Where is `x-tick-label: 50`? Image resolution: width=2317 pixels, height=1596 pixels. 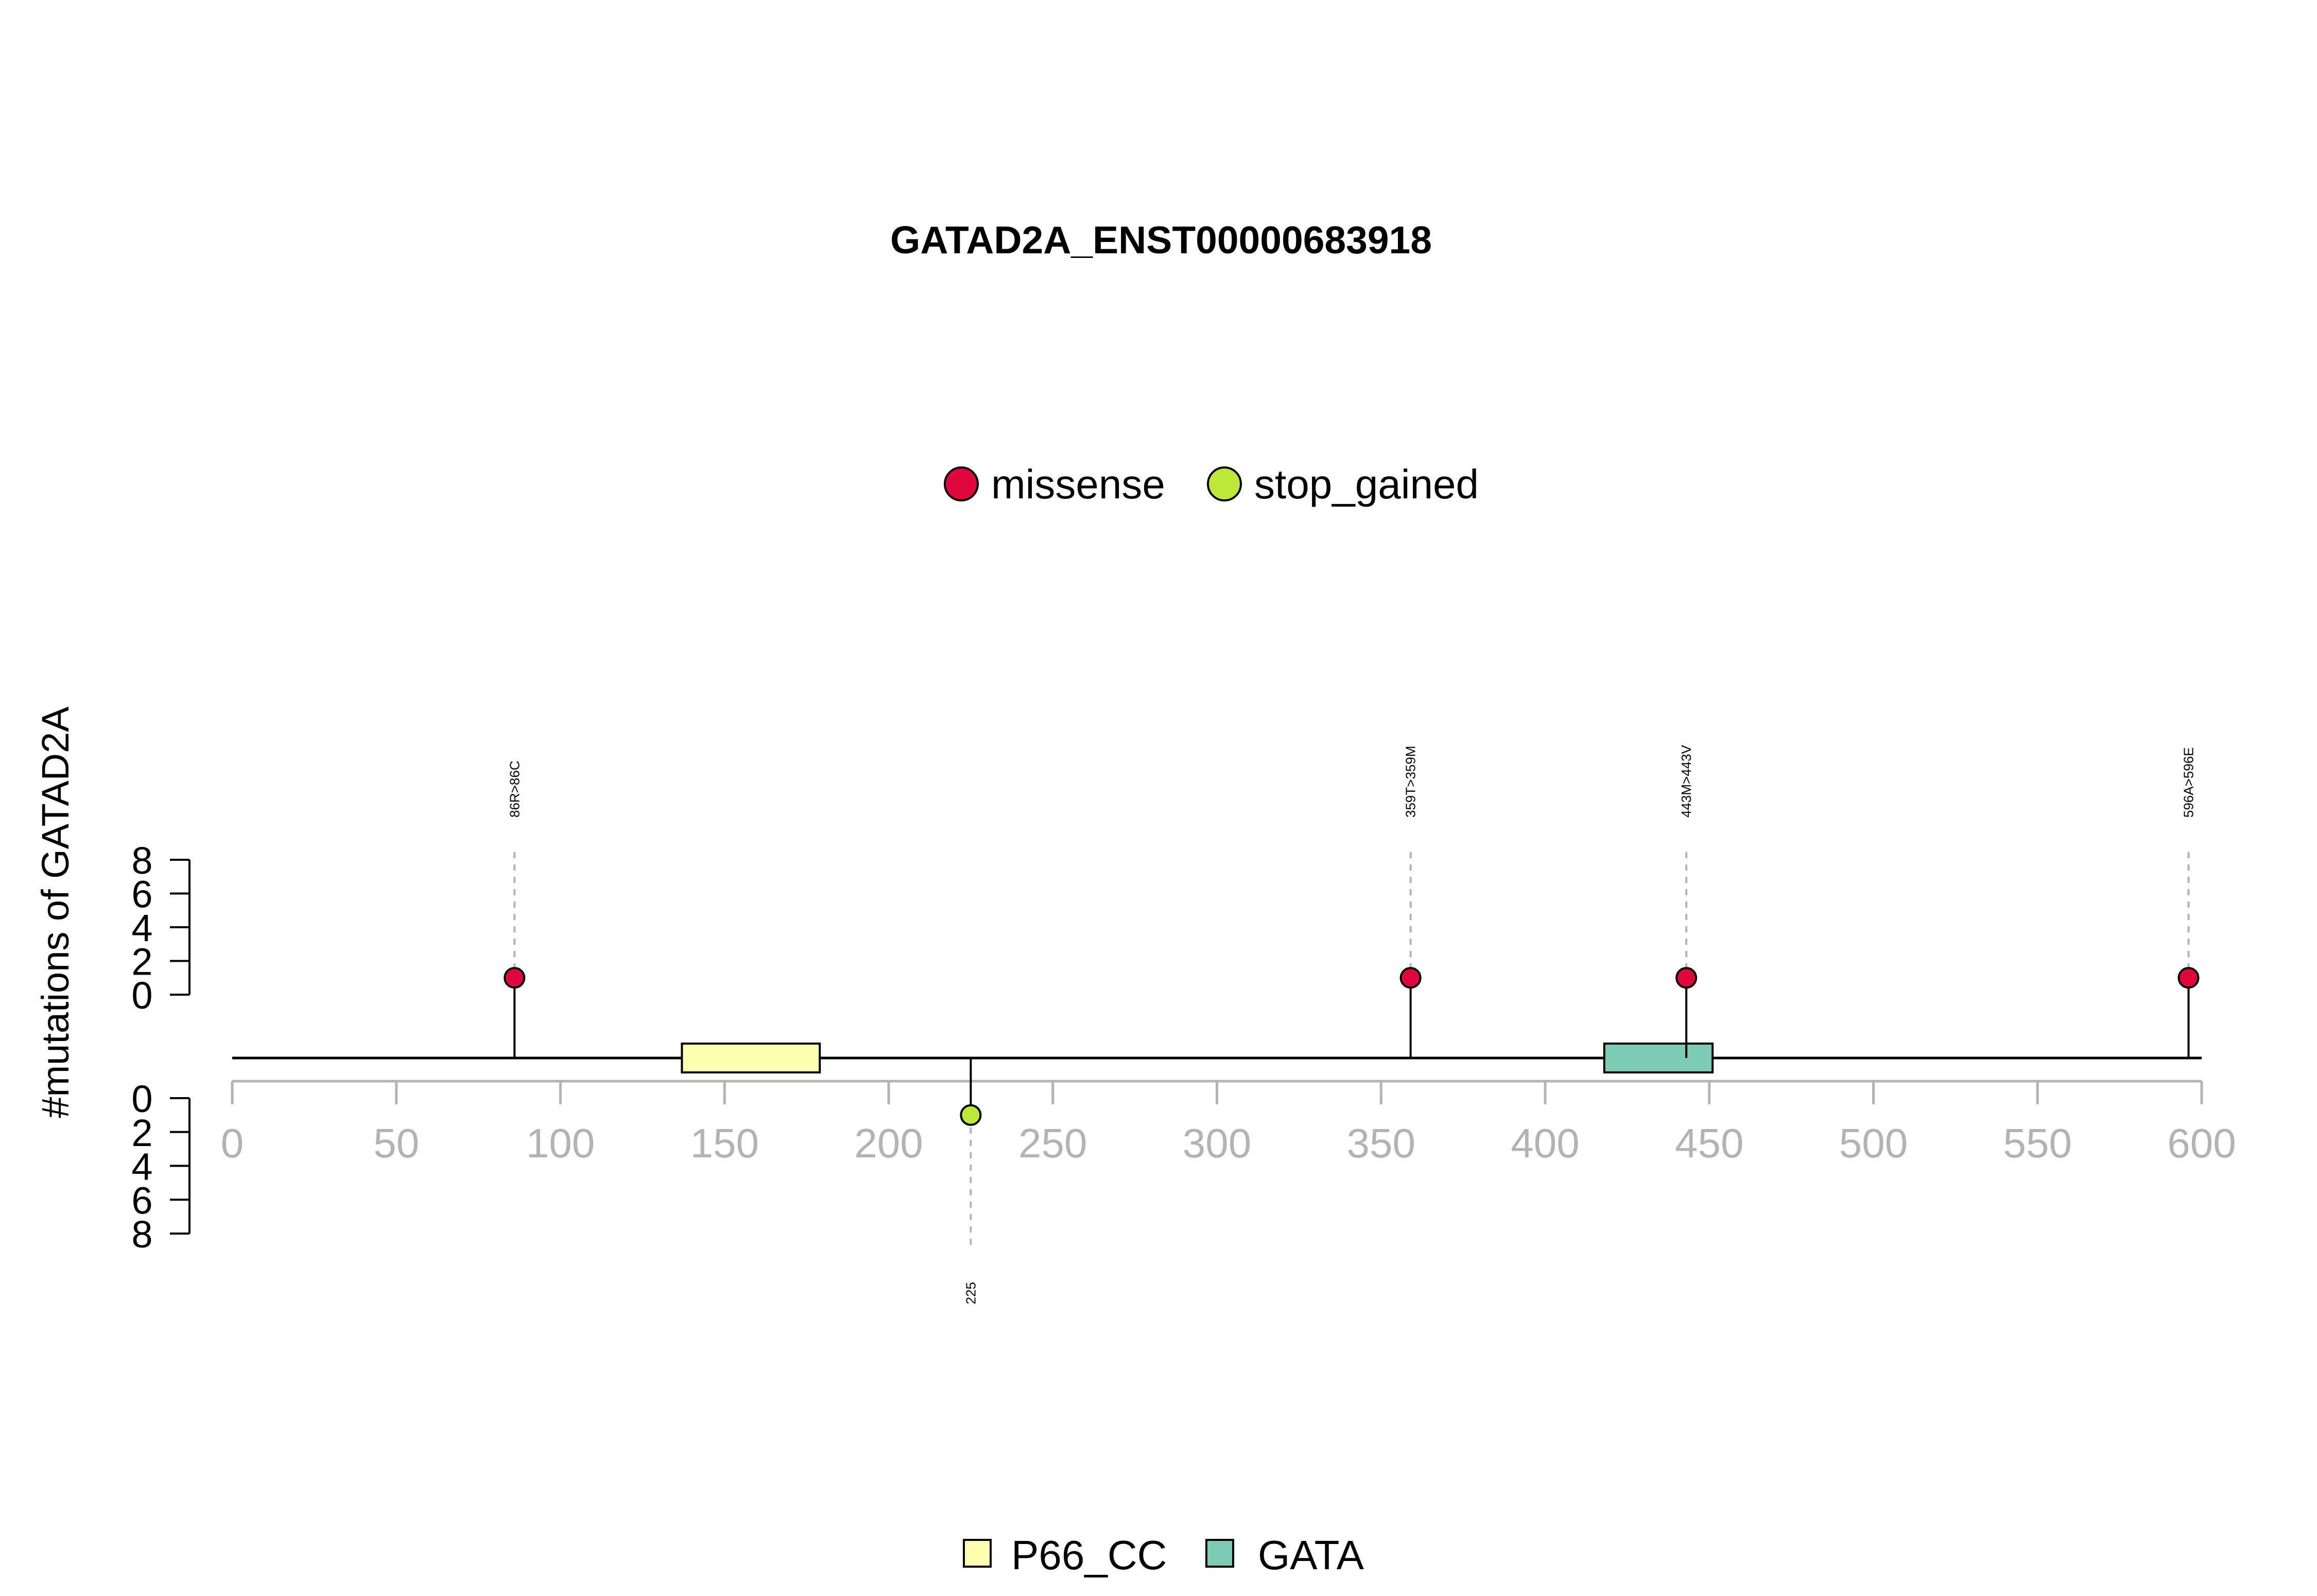
x-tick-label: 50 is located at coordinates (396, 1143).